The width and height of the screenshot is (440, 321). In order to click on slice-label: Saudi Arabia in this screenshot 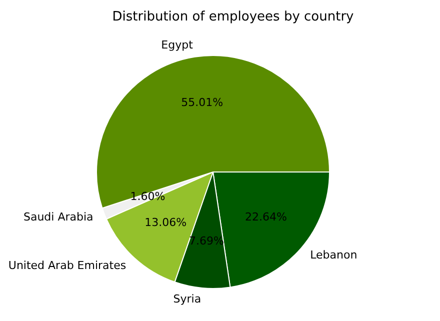, I will do `click(58, 217)`.